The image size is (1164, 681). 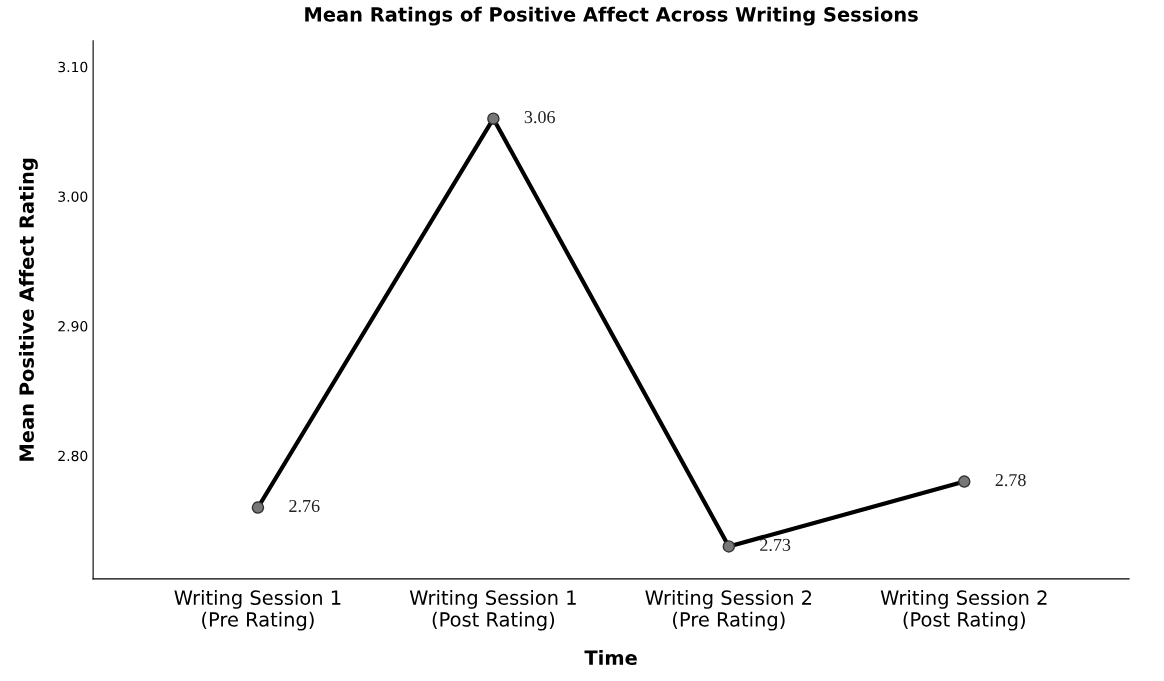 What do you see at coordinates (73, 326) in the screenshot?
I see `y-tick-label: 2.90` at bounding box center [73, 326].